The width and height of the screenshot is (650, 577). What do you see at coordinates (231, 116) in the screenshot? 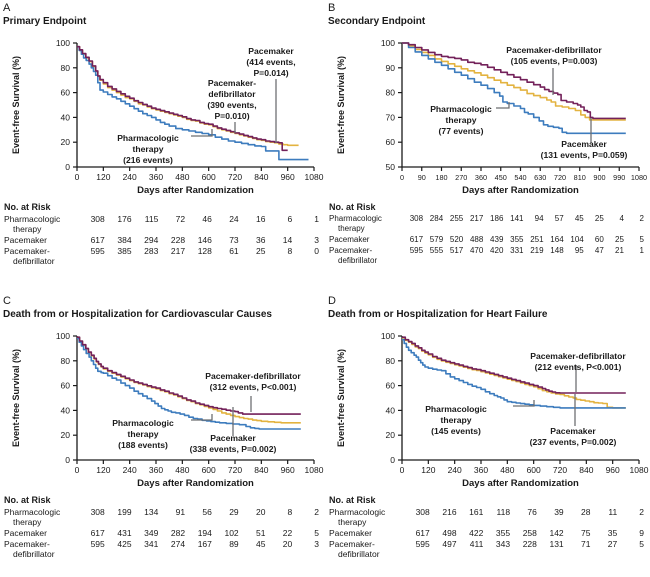
I see `annotation-pacemaker-defibrillator: P=0.010)` at bounding box center [231, 116].